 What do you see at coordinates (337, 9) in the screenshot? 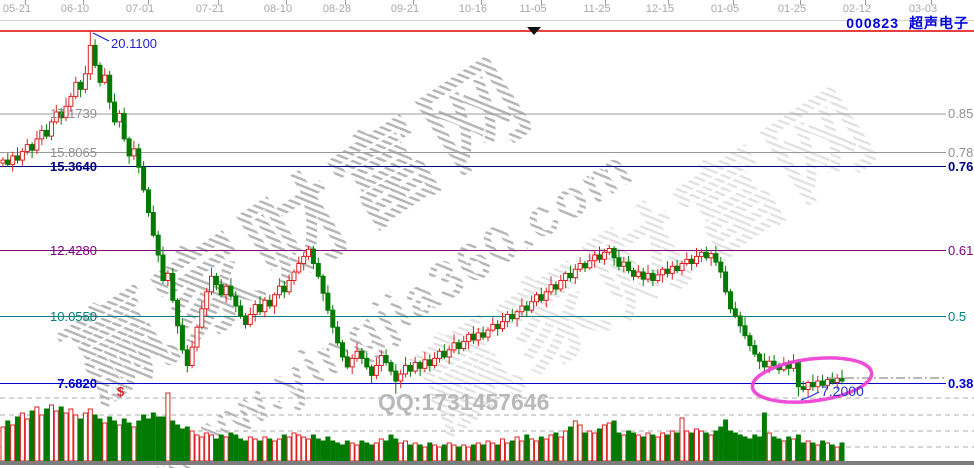
I see `date-label: 08-28` at bounding box center [337, 9].